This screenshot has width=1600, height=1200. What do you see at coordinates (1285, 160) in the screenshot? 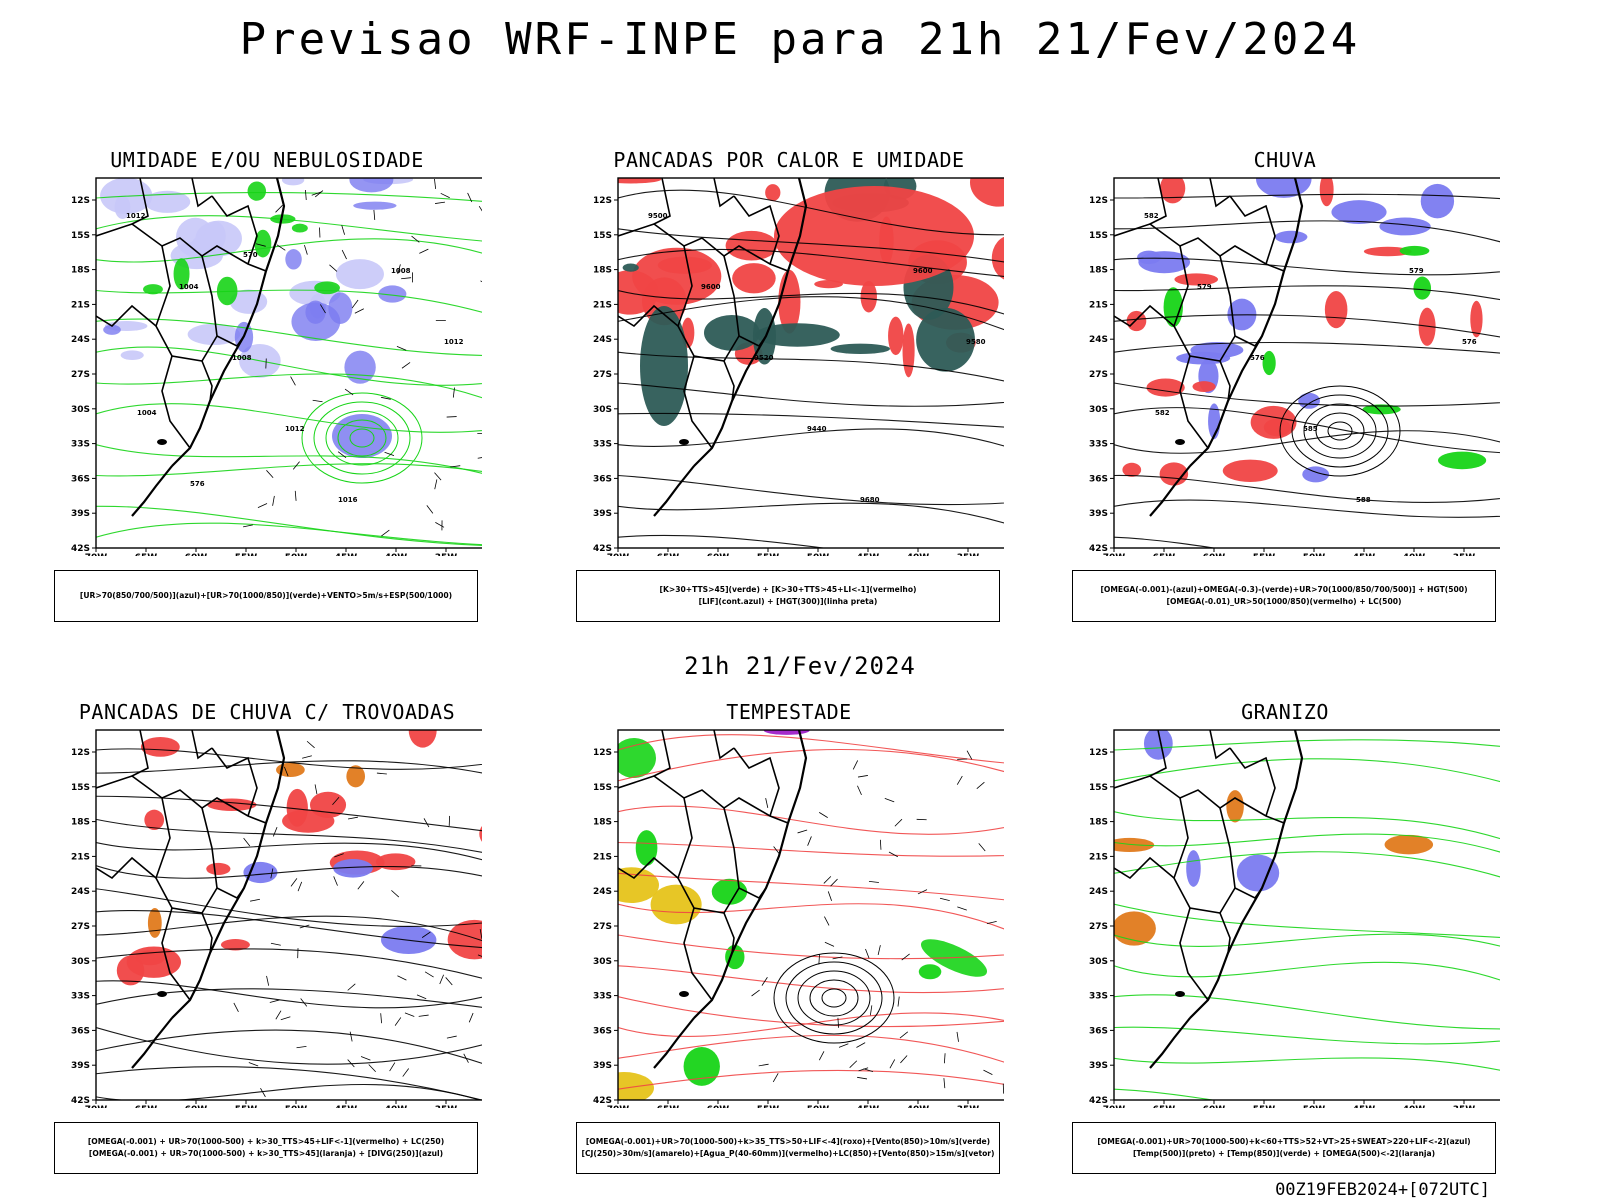
I see `panel-title: CHUVA` at bounding box center [1285, 160].